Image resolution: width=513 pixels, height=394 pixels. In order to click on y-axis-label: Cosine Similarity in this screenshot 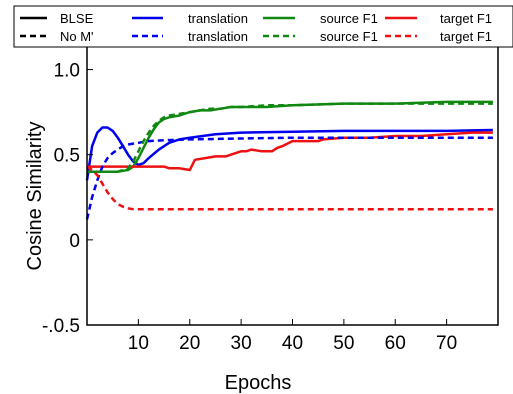, I will do `click(35, 196)`.